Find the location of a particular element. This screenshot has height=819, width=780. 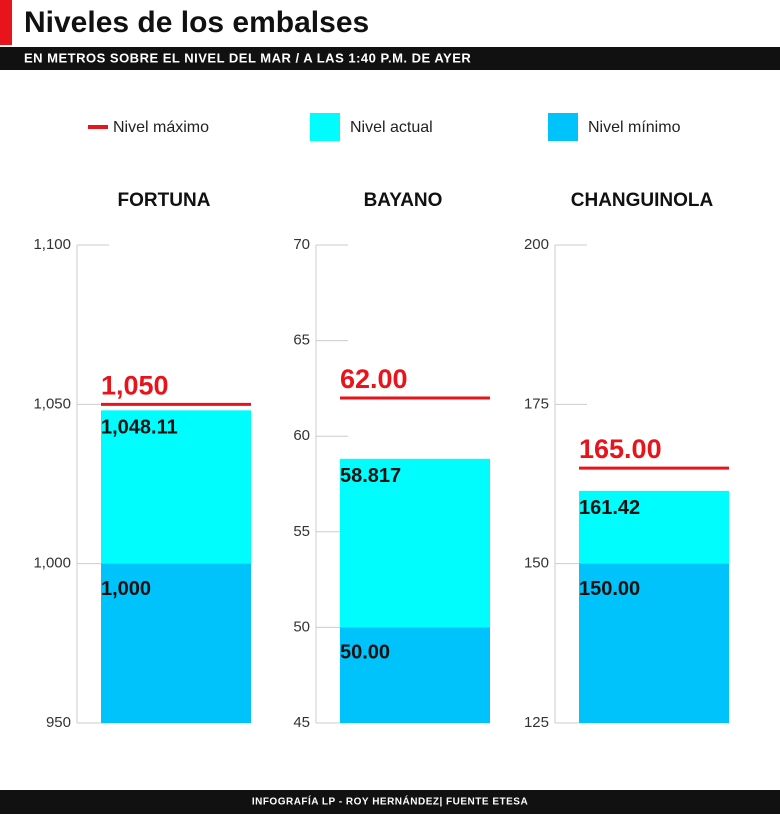

current-label: 161.42 is located at coordinates (609, 508).